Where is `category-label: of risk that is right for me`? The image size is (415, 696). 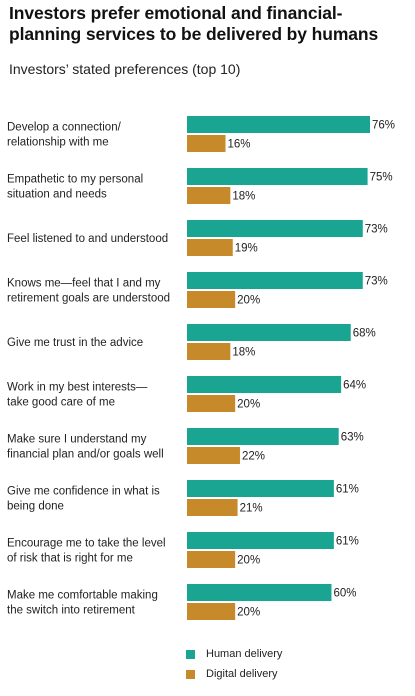
category-label: of risk that is right for me is located at coordinates (70, 559).